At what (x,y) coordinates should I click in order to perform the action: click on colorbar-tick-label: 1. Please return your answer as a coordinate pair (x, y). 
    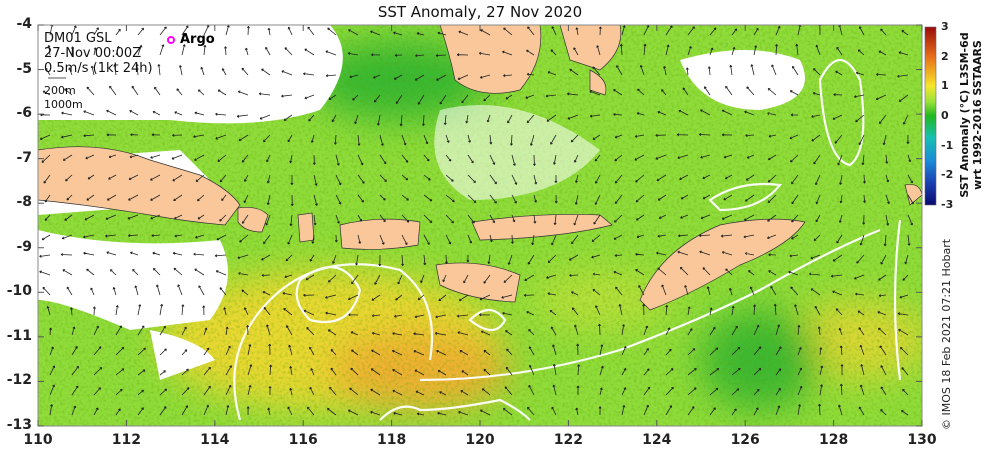
    Looking at the image, I should click on (945, 86).